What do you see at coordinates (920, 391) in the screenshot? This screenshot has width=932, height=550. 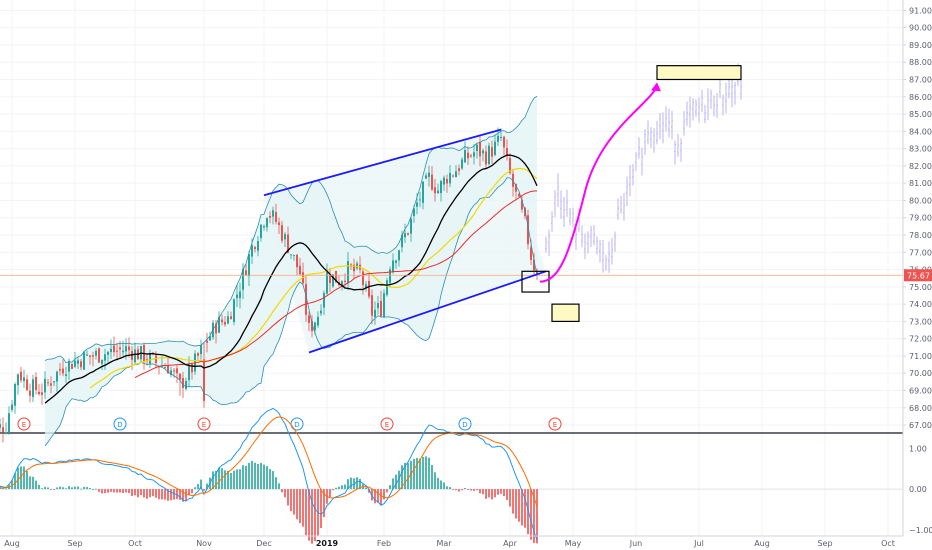 I see `price-tick-label: 69.00` at bounding box center [920, 391].